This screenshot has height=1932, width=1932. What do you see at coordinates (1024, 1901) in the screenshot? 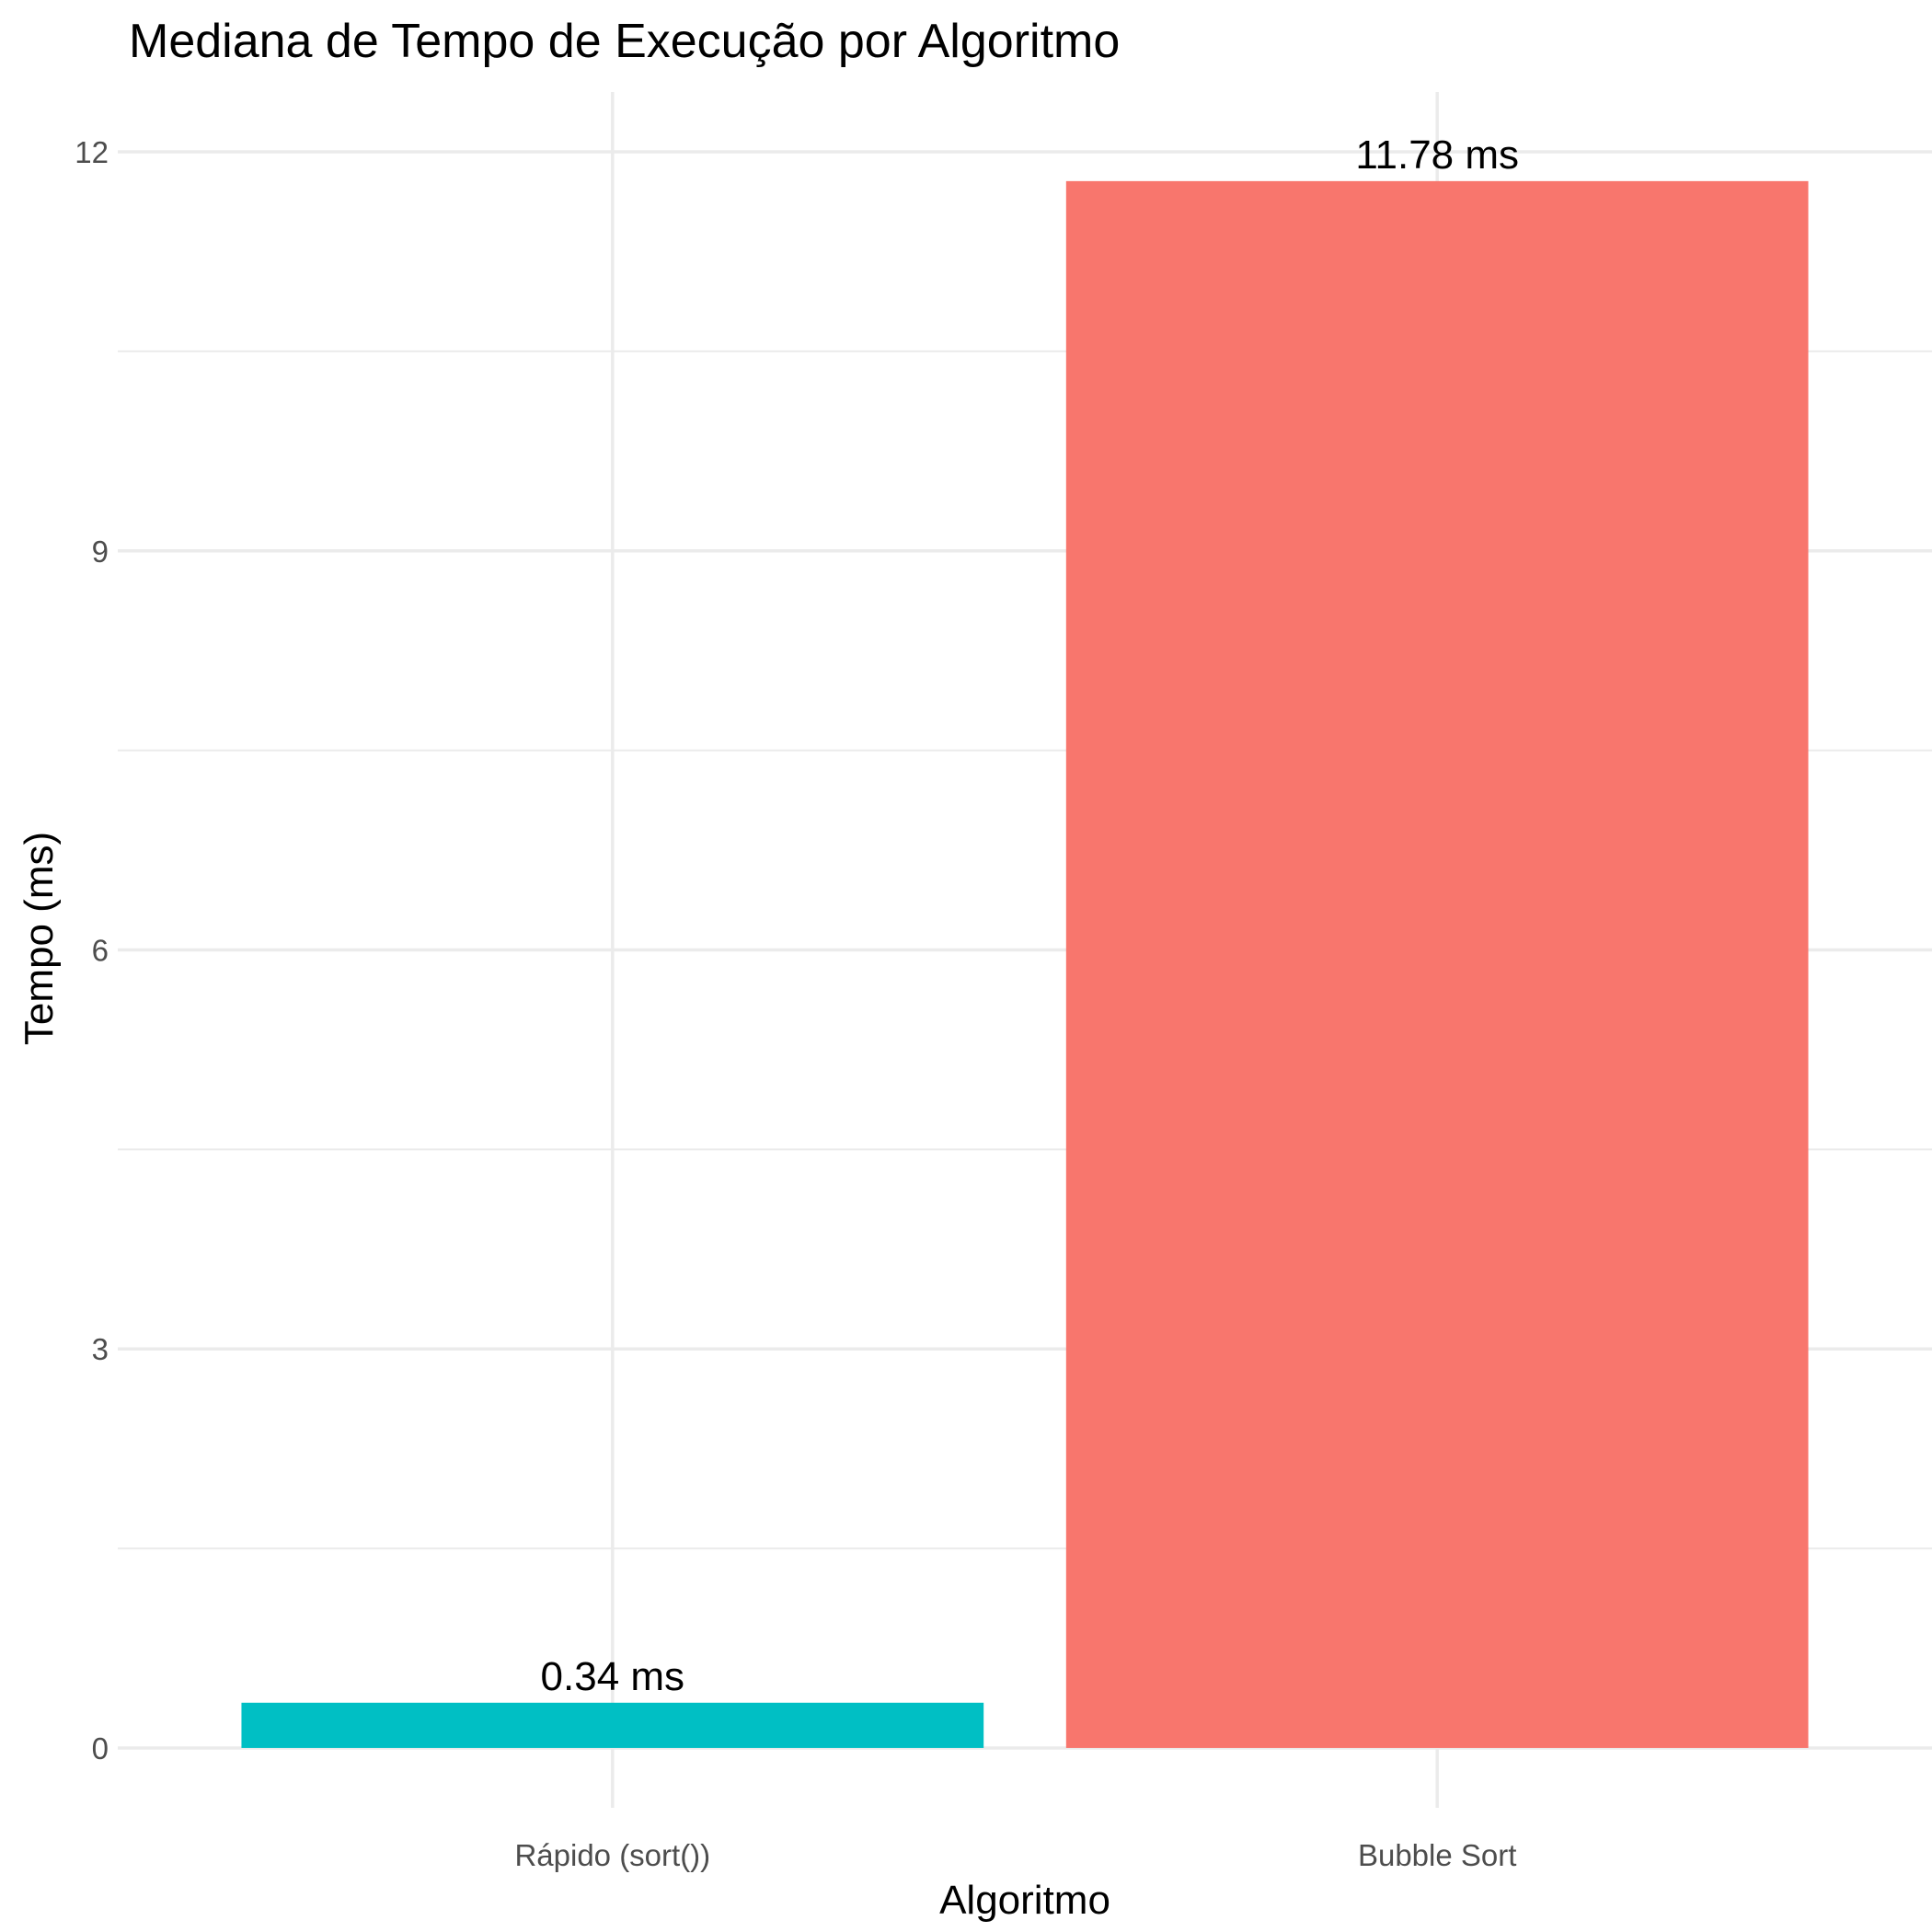
I see `x-axis-title: Algoritmo` at bounding box center [1024, 1901].